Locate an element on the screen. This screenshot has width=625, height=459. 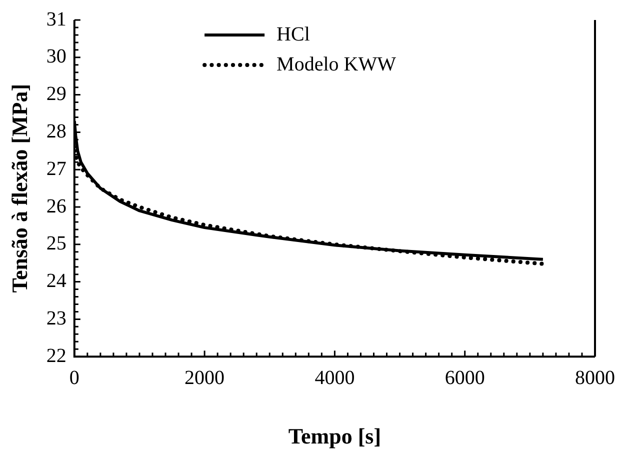
y-tick-label: 22 is located at coordinates (56, 355).